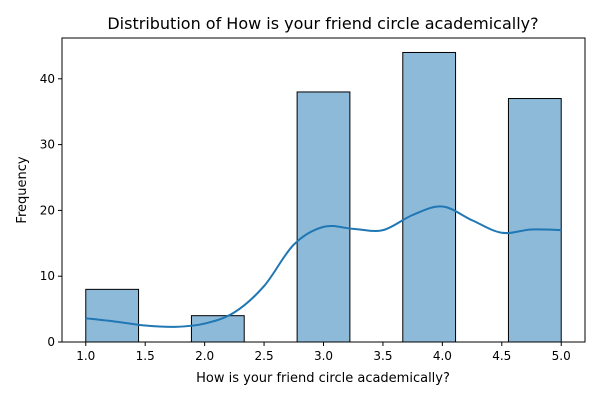 The image size is (600, 400). Describe the element at coordinates (264, 356) in the screenshot. I see `x-tick-label: 2.5` at that location.